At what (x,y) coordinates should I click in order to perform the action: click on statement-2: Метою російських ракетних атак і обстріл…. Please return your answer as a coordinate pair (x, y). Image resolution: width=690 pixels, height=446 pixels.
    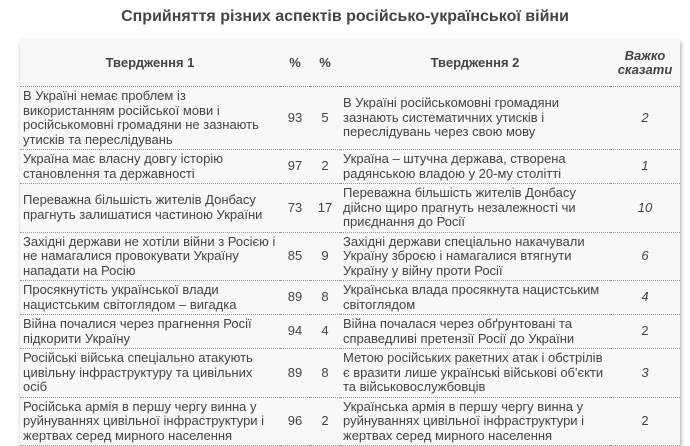
    Looking at the image, I should click on (475, 373).